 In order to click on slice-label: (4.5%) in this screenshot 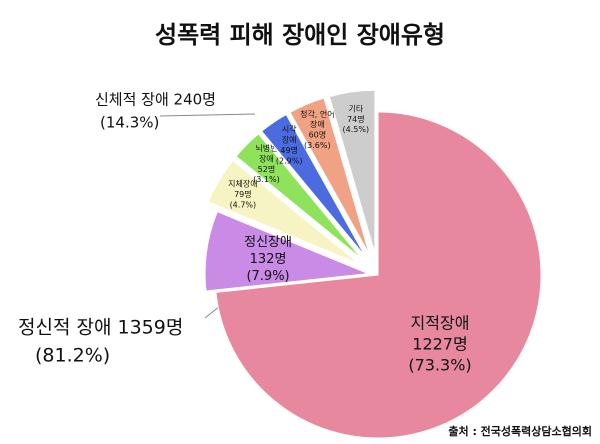, I will do `click(356, 129)`.